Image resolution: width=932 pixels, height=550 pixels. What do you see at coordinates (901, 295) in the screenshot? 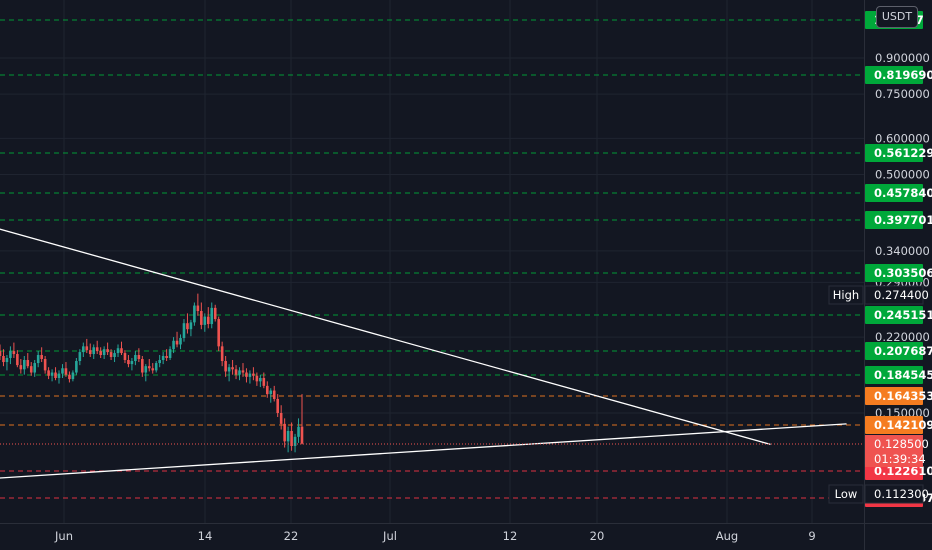
I see `high-value: 0.274400` at bounding box center [901, 295].